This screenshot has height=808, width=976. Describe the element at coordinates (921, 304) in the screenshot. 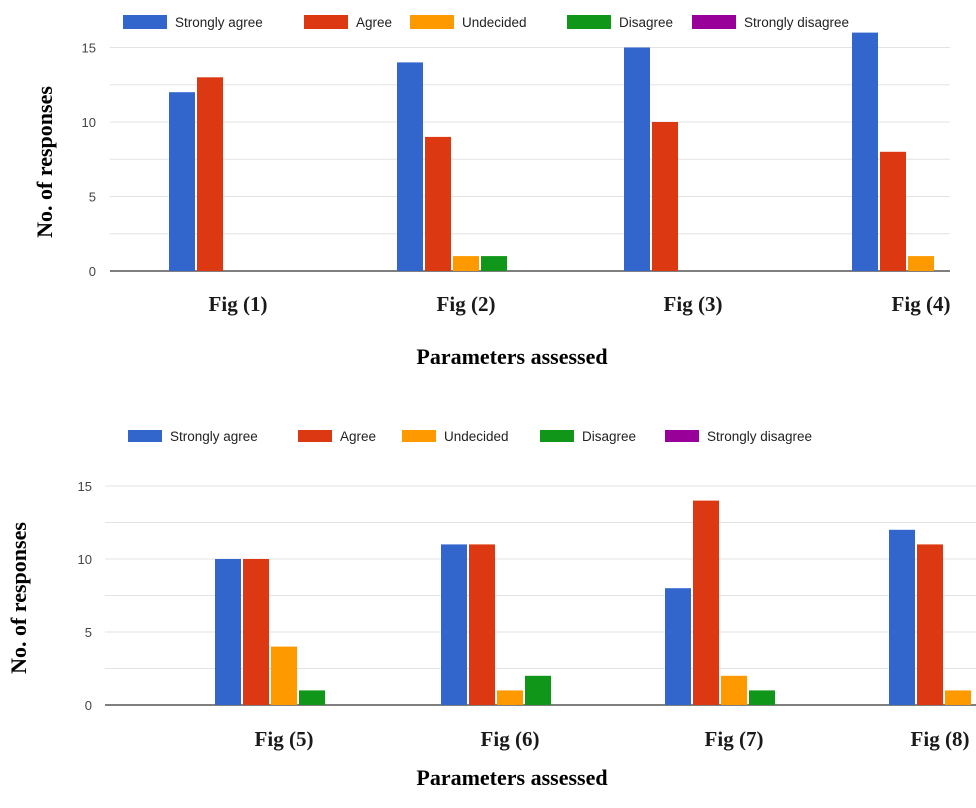

I see `category-label: Fig (4)` at that location.